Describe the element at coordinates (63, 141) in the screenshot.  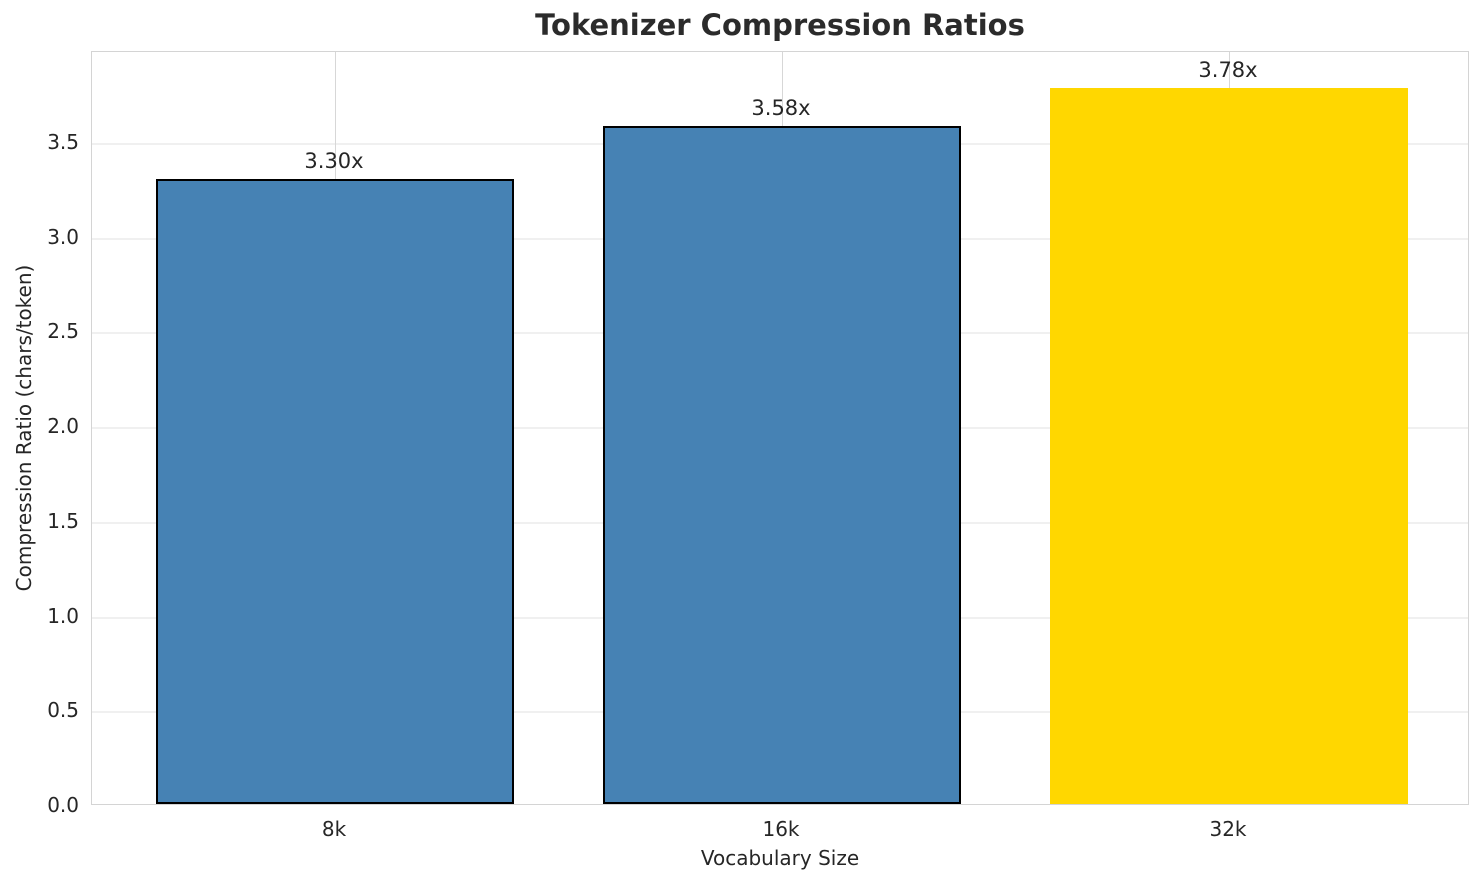
I see `y-tick-label: 3.5` at that location.